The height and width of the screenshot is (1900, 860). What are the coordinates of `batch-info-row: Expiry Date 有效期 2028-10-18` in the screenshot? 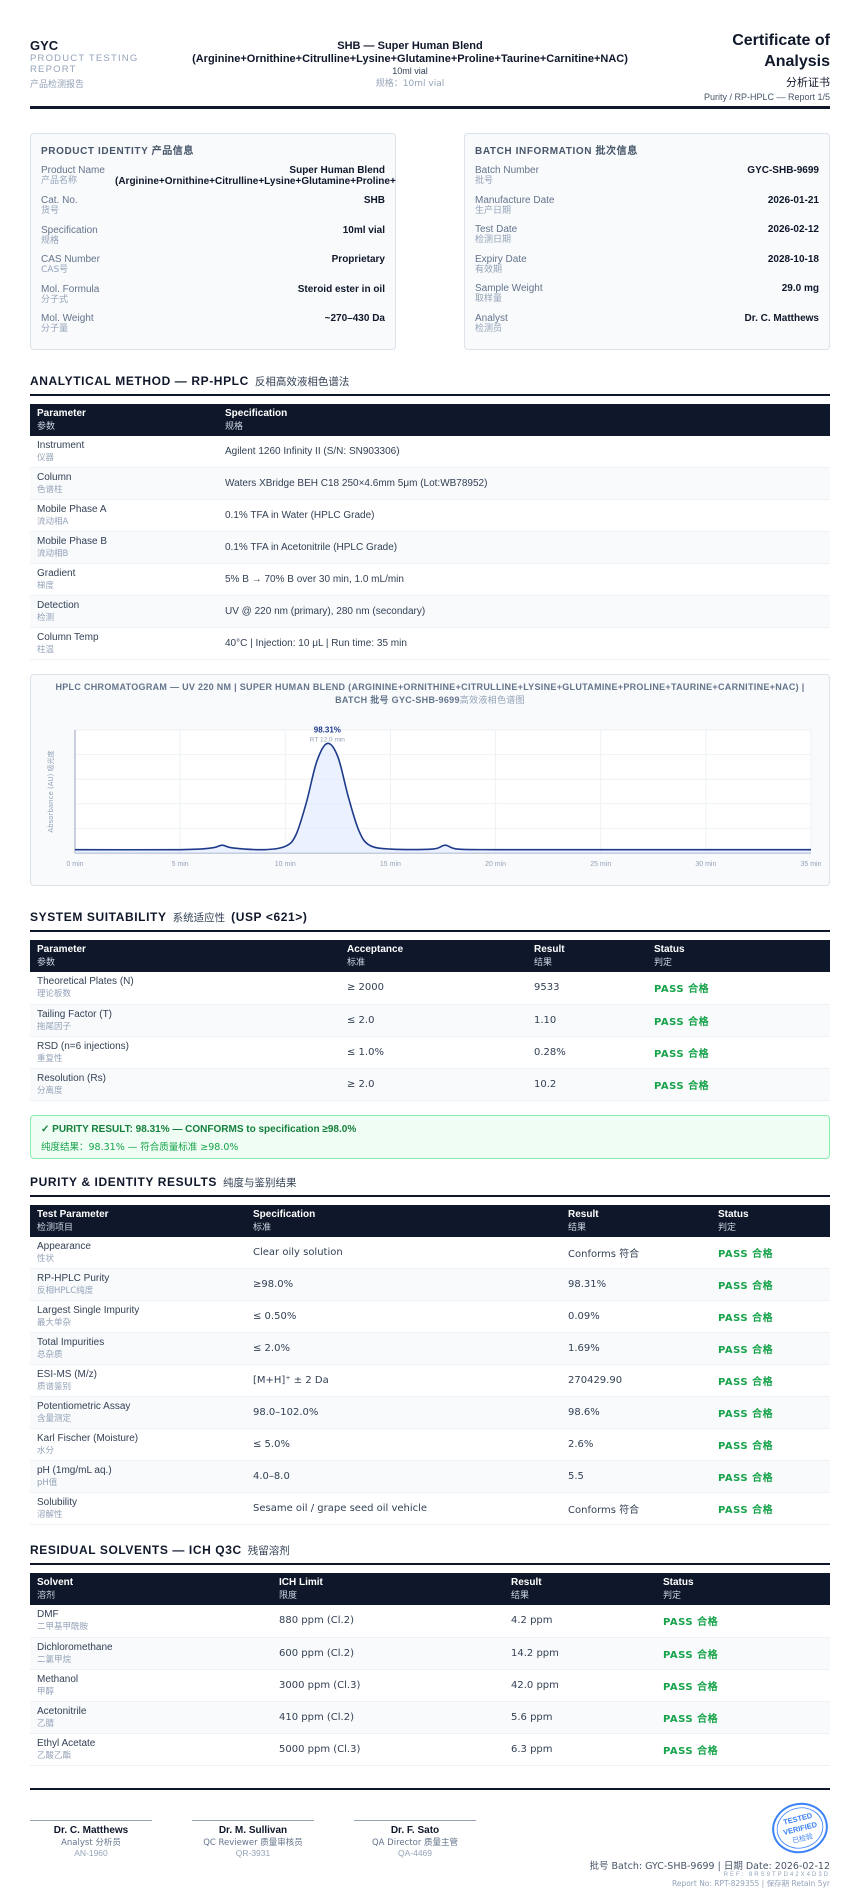 It's located at (647, 269).